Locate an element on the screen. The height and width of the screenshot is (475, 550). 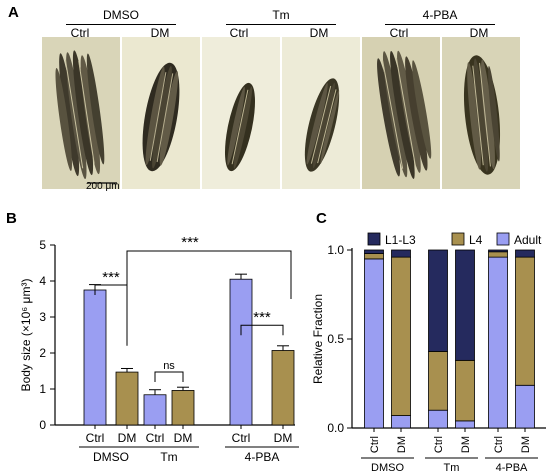
sig-bracket-tm is located at coordinates (169, 376).